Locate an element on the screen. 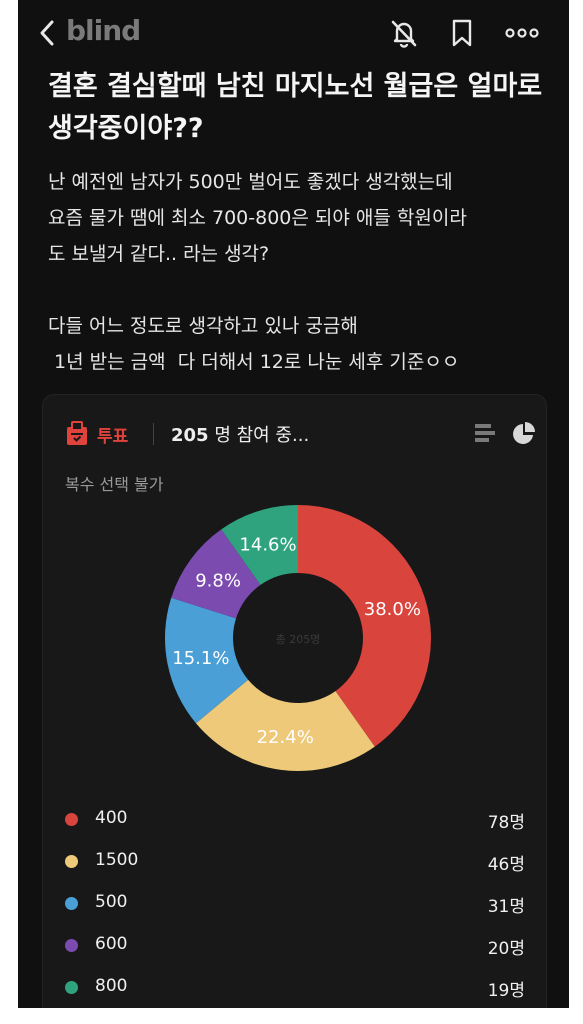 The height and width of the screenshot is (1024, 583). back-button is located at coordinates (48, 33).